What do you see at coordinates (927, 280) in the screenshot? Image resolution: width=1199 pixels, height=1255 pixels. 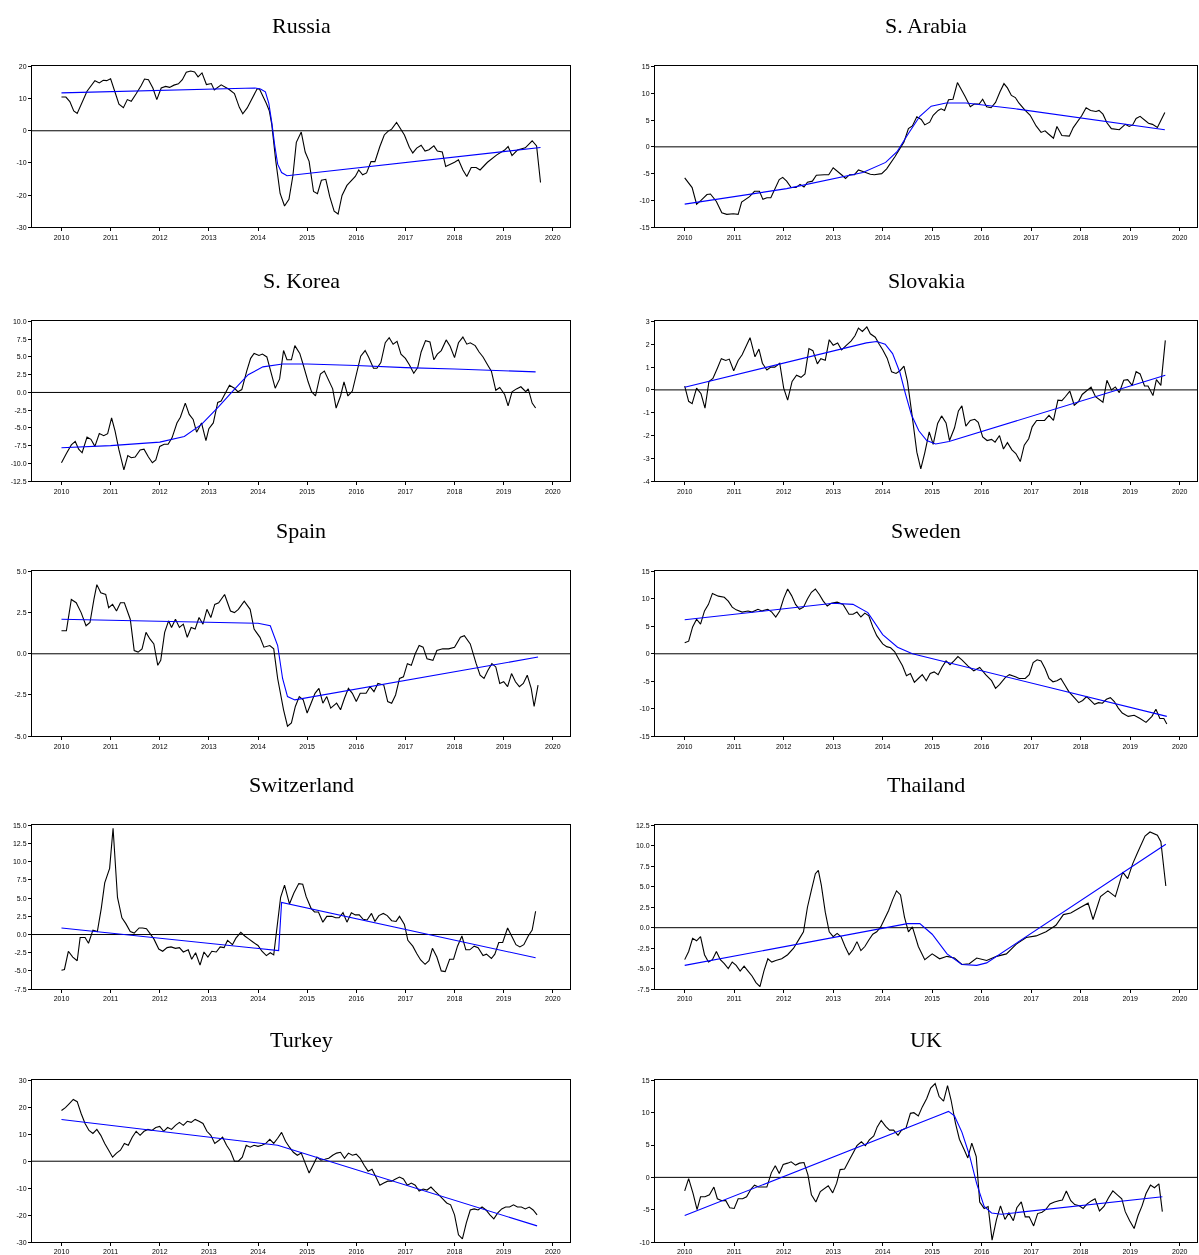 I see `chart-title: Slovakia` at bounding box center [927, 280].